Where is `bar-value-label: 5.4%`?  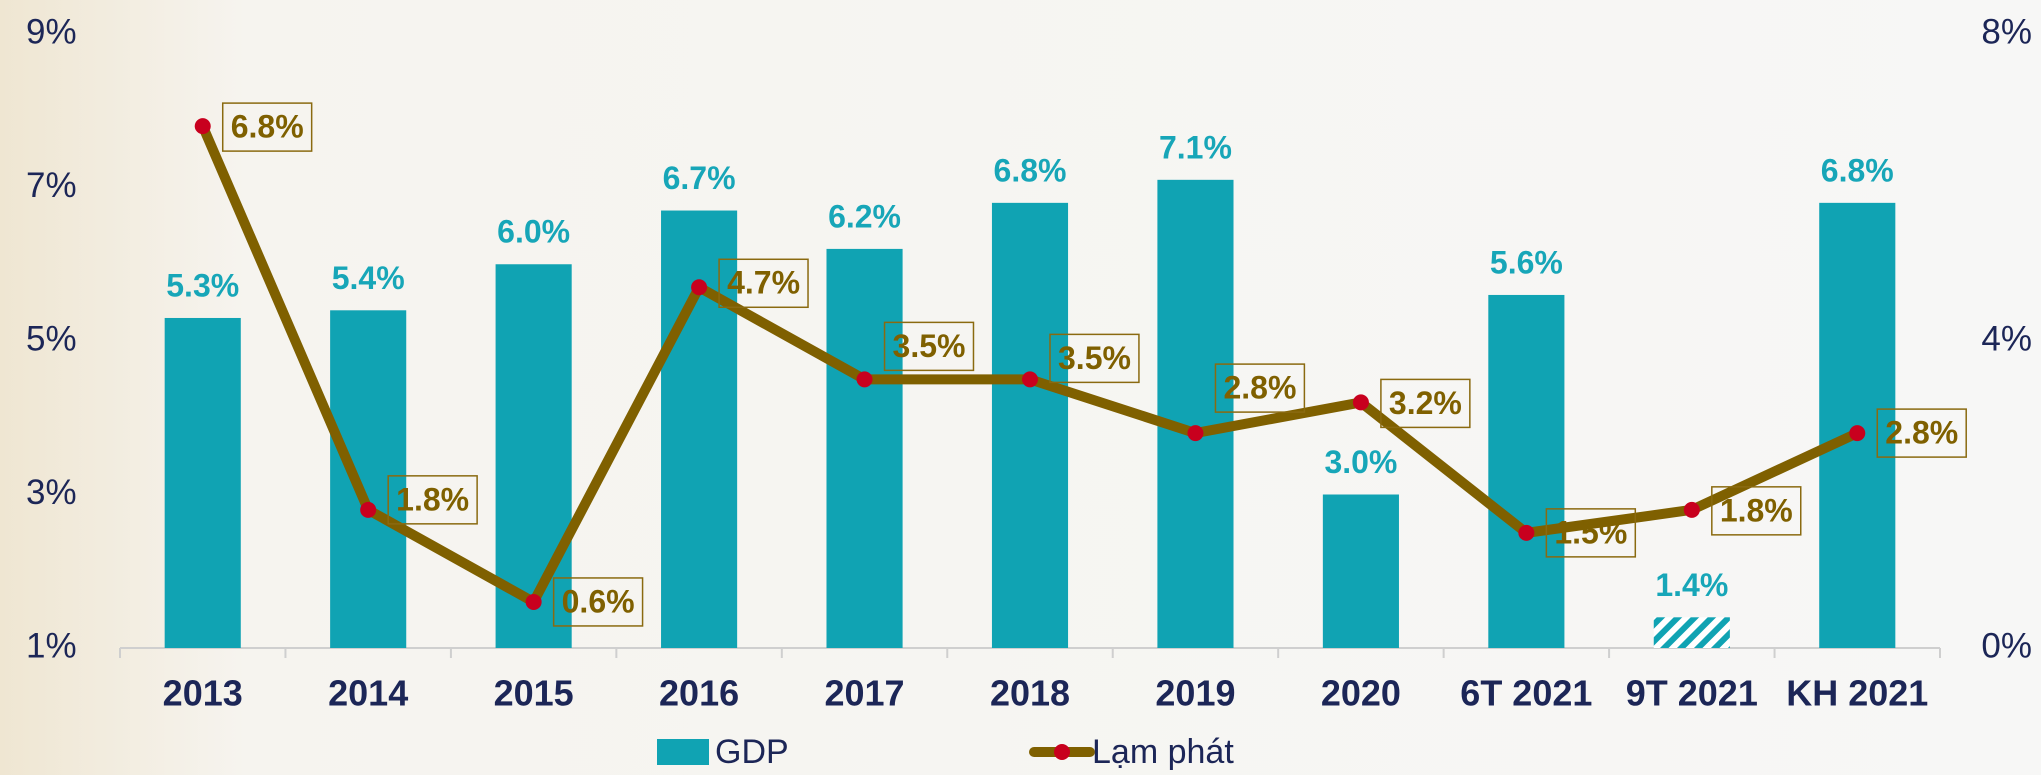 bar-value-label: 5.4% is located at coordinates (368, 278).